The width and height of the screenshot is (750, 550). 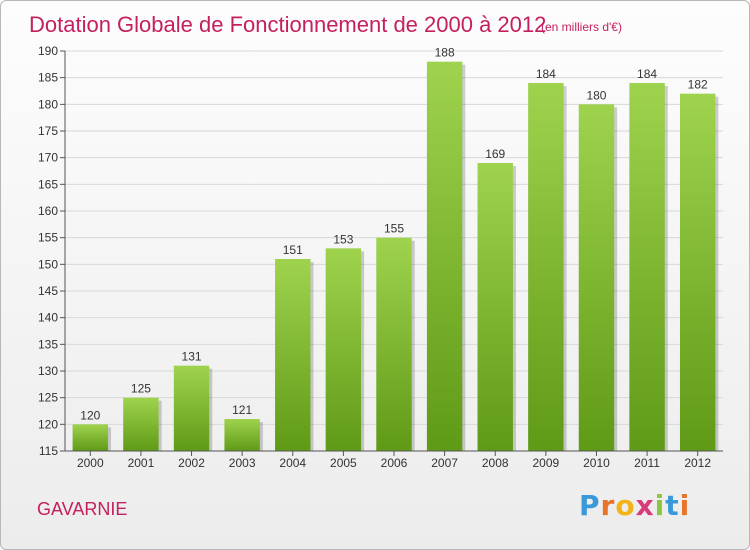 What do you see at coordinates (596, 277) in the screenshot?
I see `bar-2010` at bounding box center [596, 277].